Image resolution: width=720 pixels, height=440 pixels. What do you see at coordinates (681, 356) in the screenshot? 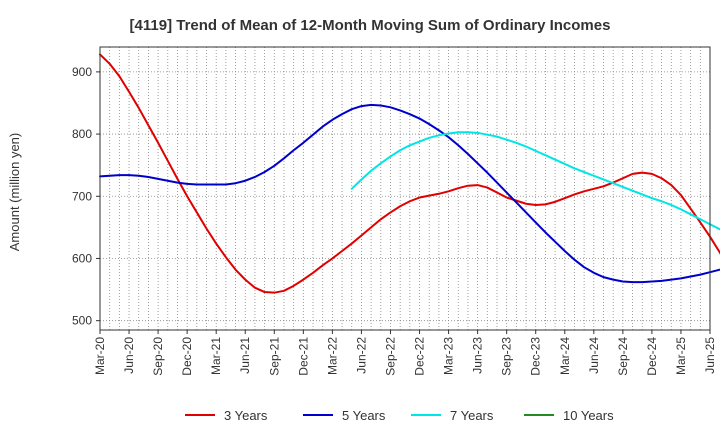
I see `x-tick-label: Mar-25` at bounding box center [681, 356].